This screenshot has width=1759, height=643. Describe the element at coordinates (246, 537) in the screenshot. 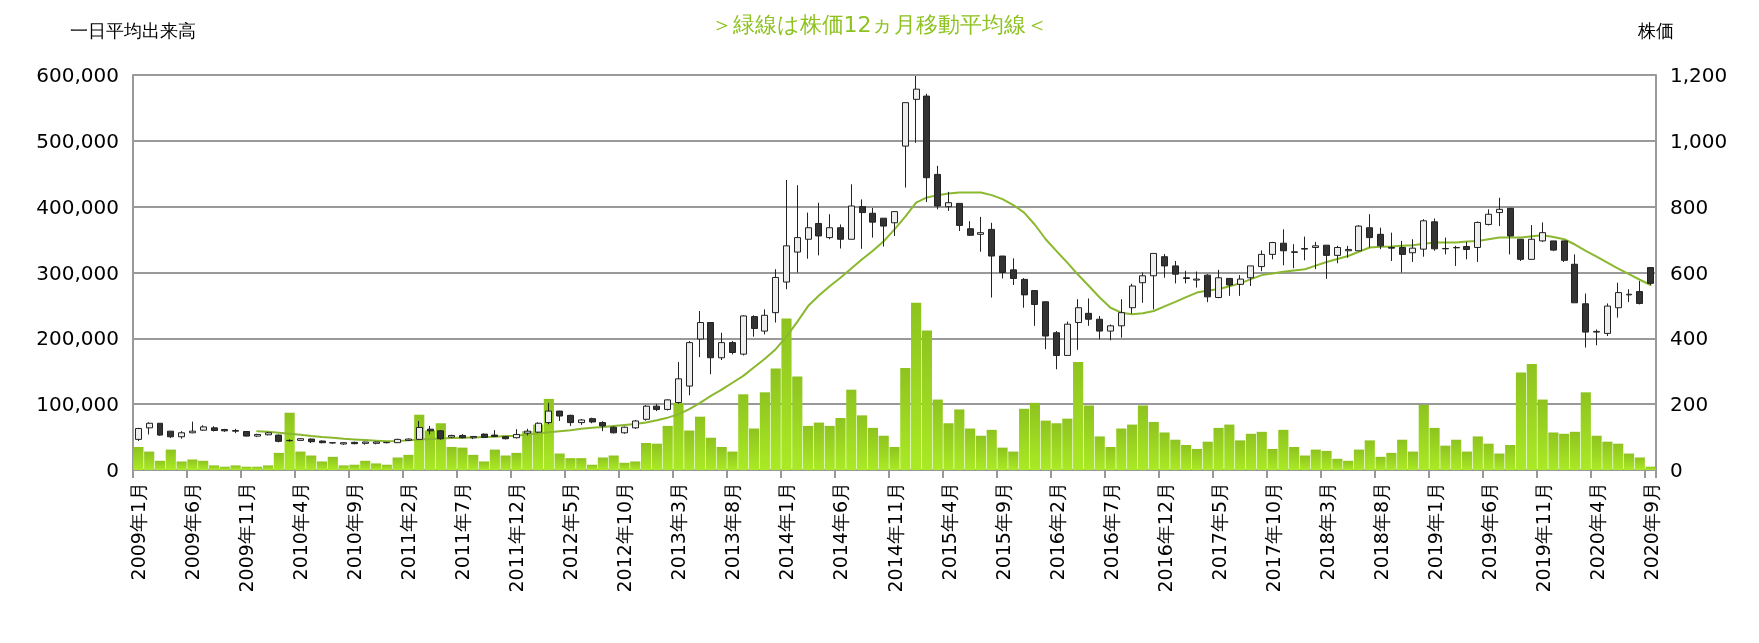

I see `x-tick-label: 2009年11月` at that location.